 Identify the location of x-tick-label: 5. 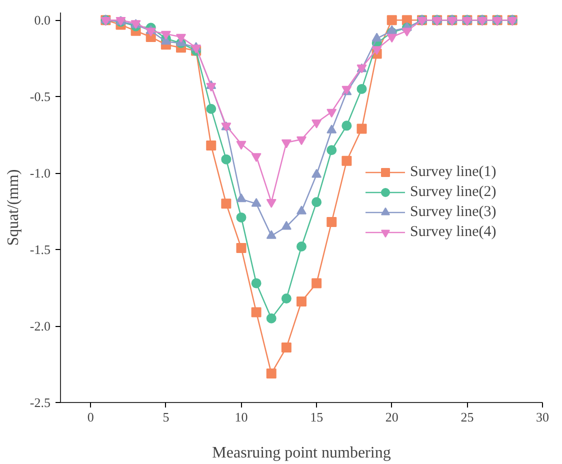
(166, 417).